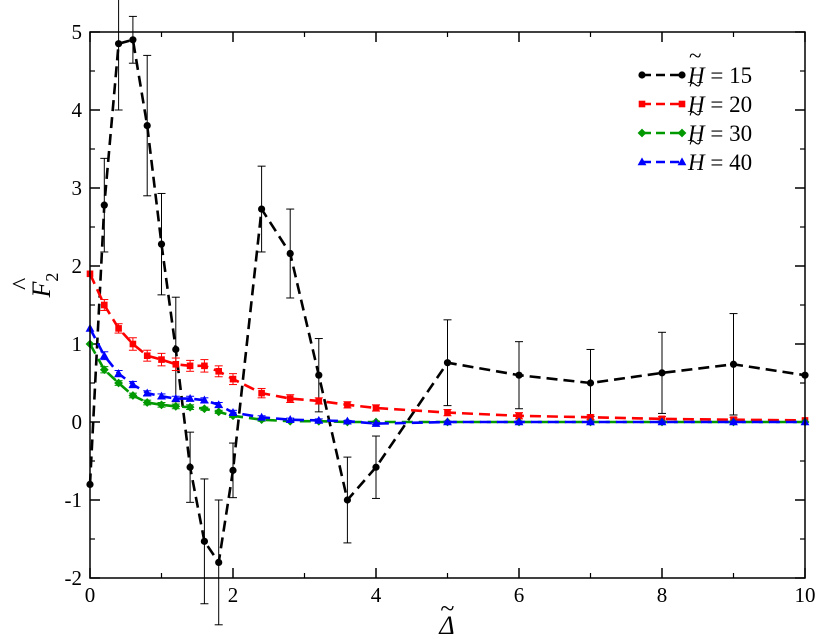 Image resolution: width=830 pixels, height=642 pixels. I want to click on y-tick-label: -2, so click(74, 578).